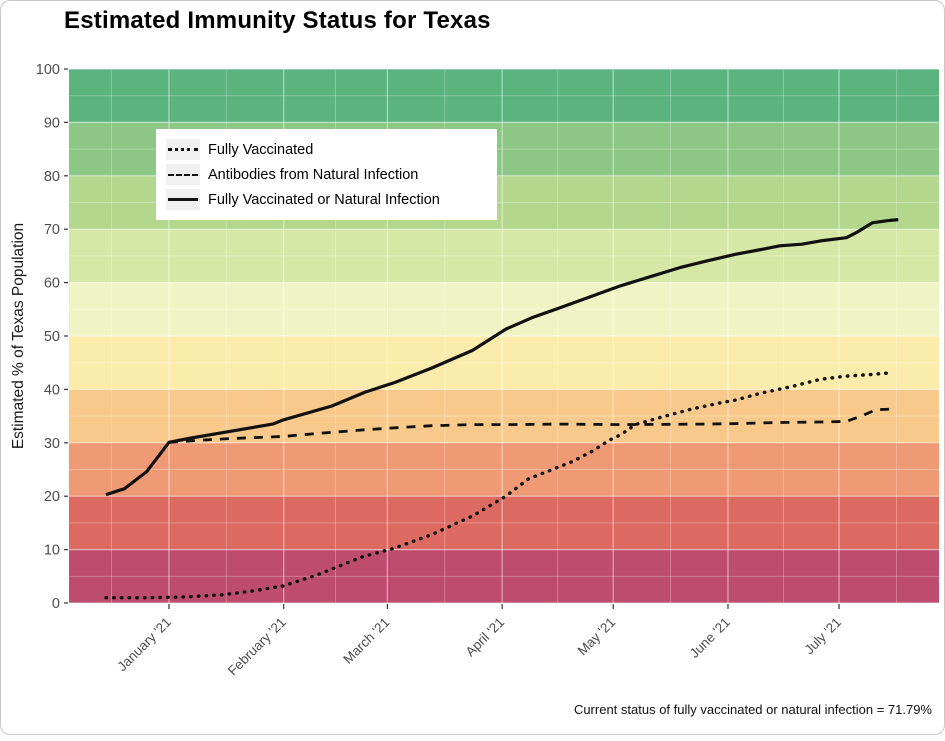  Describe the element at coordinates (52, 390) in the screenshot. I see `y-tick-label: 40` at that location.